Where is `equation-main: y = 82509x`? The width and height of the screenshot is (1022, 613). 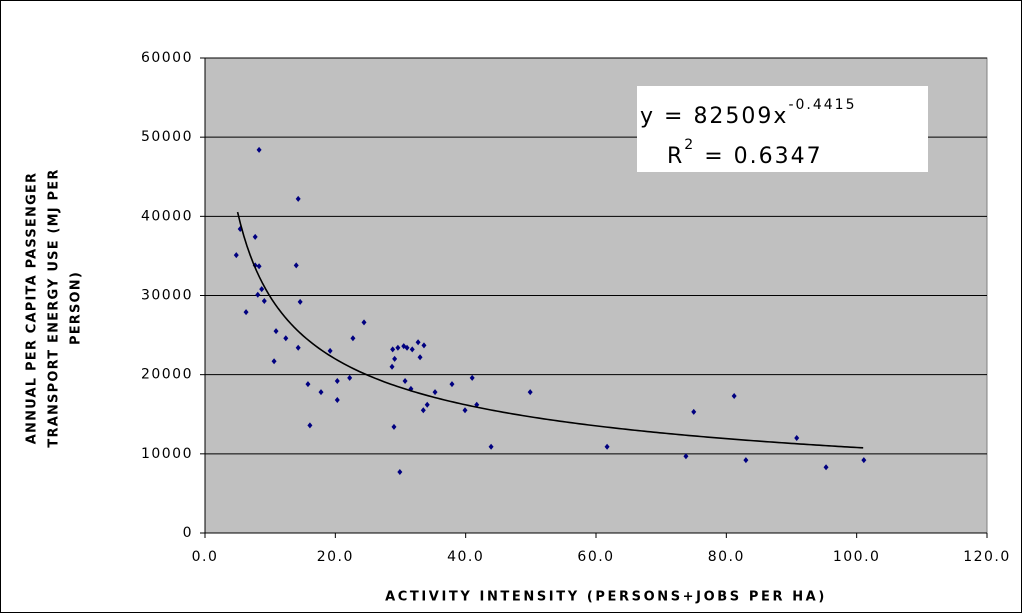
equation-main: y = 82509x is located at coordinates (714, 116).